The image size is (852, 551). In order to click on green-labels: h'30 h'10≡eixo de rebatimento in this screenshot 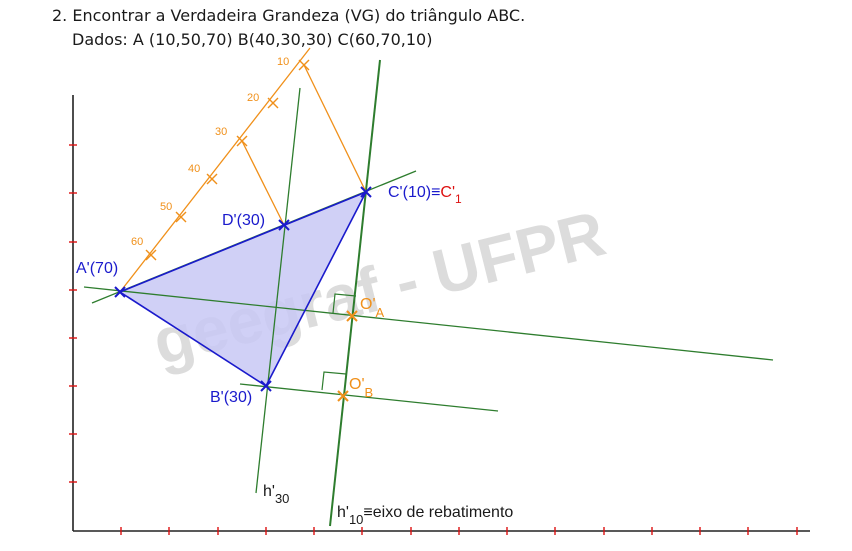, I will do `click(388, 505)`.